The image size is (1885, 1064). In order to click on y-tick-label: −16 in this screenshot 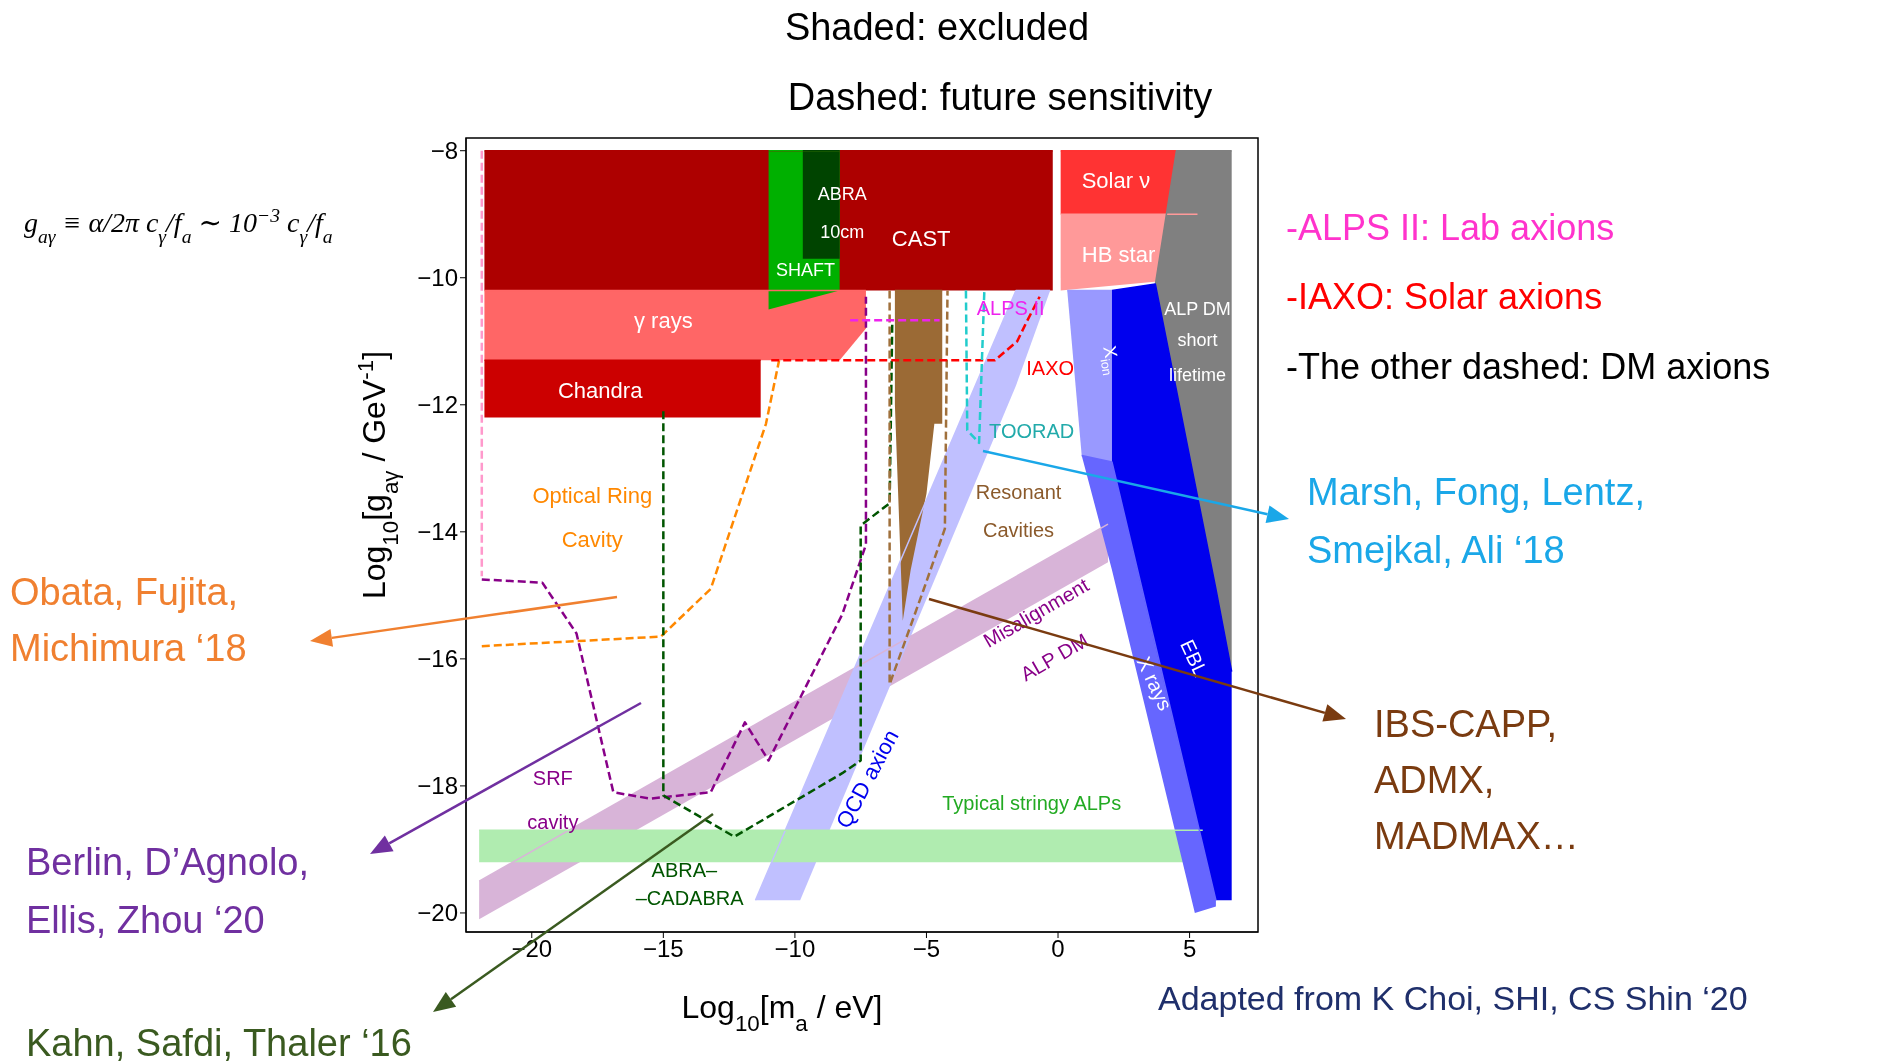, I will do `click(437, 659)`.